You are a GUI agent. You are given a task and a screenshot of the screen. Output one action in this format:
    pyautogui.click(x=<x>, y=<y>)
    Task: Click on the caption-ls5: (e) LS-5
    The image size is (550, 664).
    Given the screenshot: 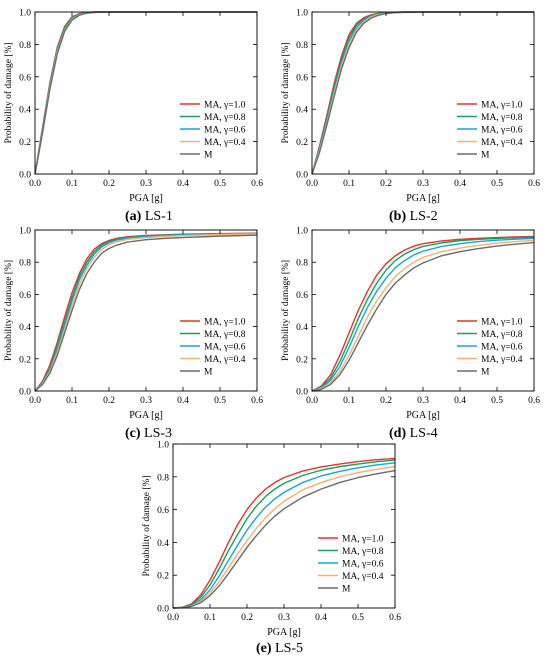 What is the action you would take?
    pyautogui.click(x=279, y=649)
    